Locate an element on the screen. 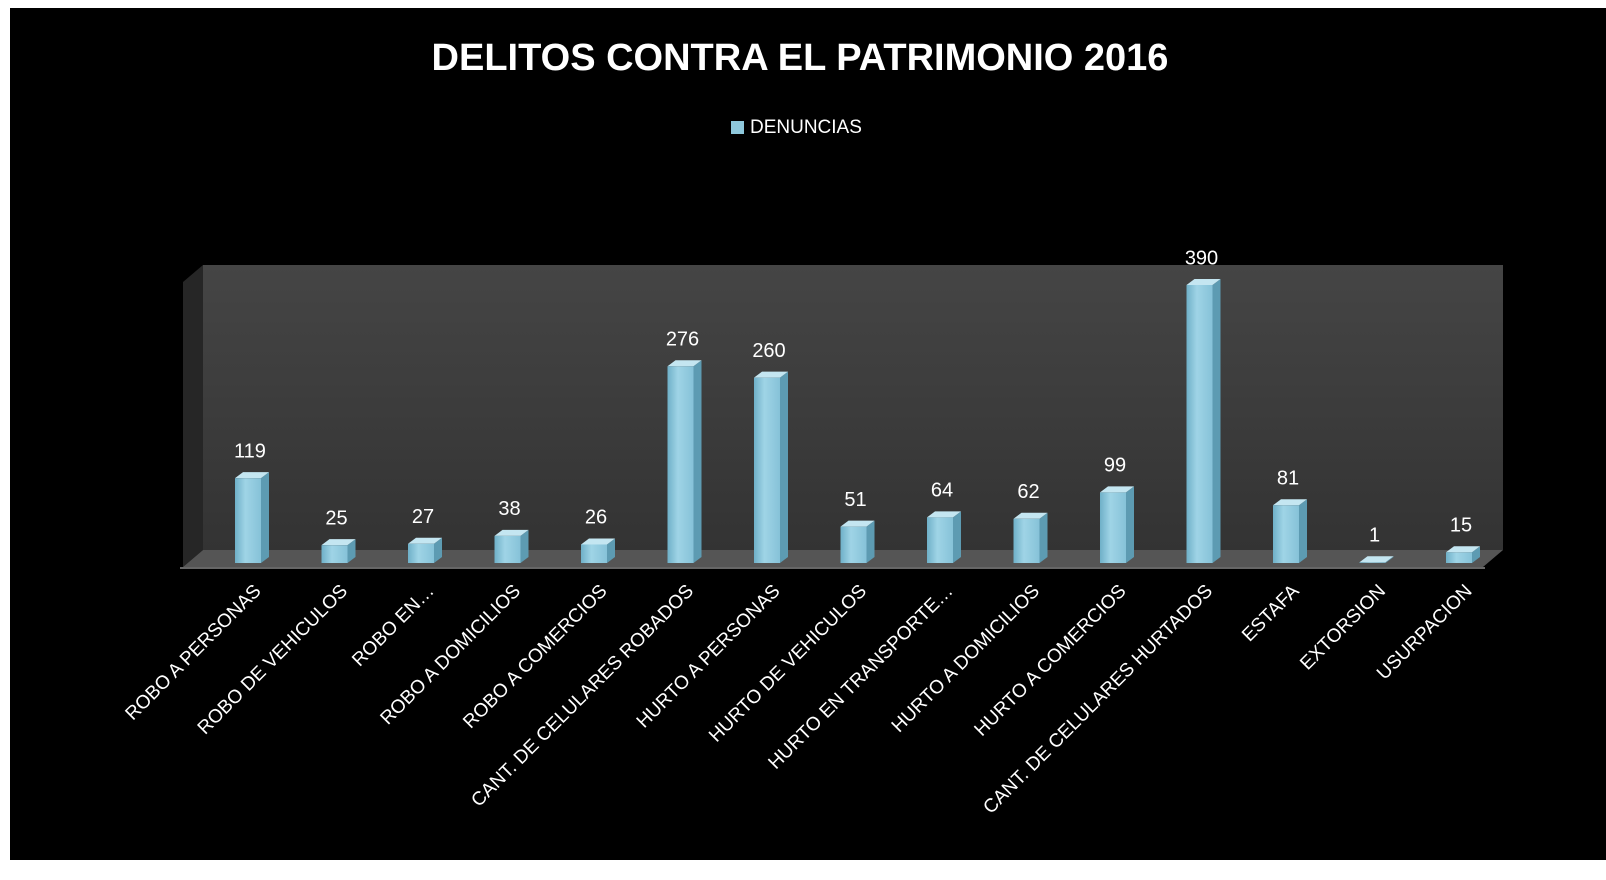 The height and width of the screenshot is (880, 1606). data-label: 27 is located at coordinates (423, 517).